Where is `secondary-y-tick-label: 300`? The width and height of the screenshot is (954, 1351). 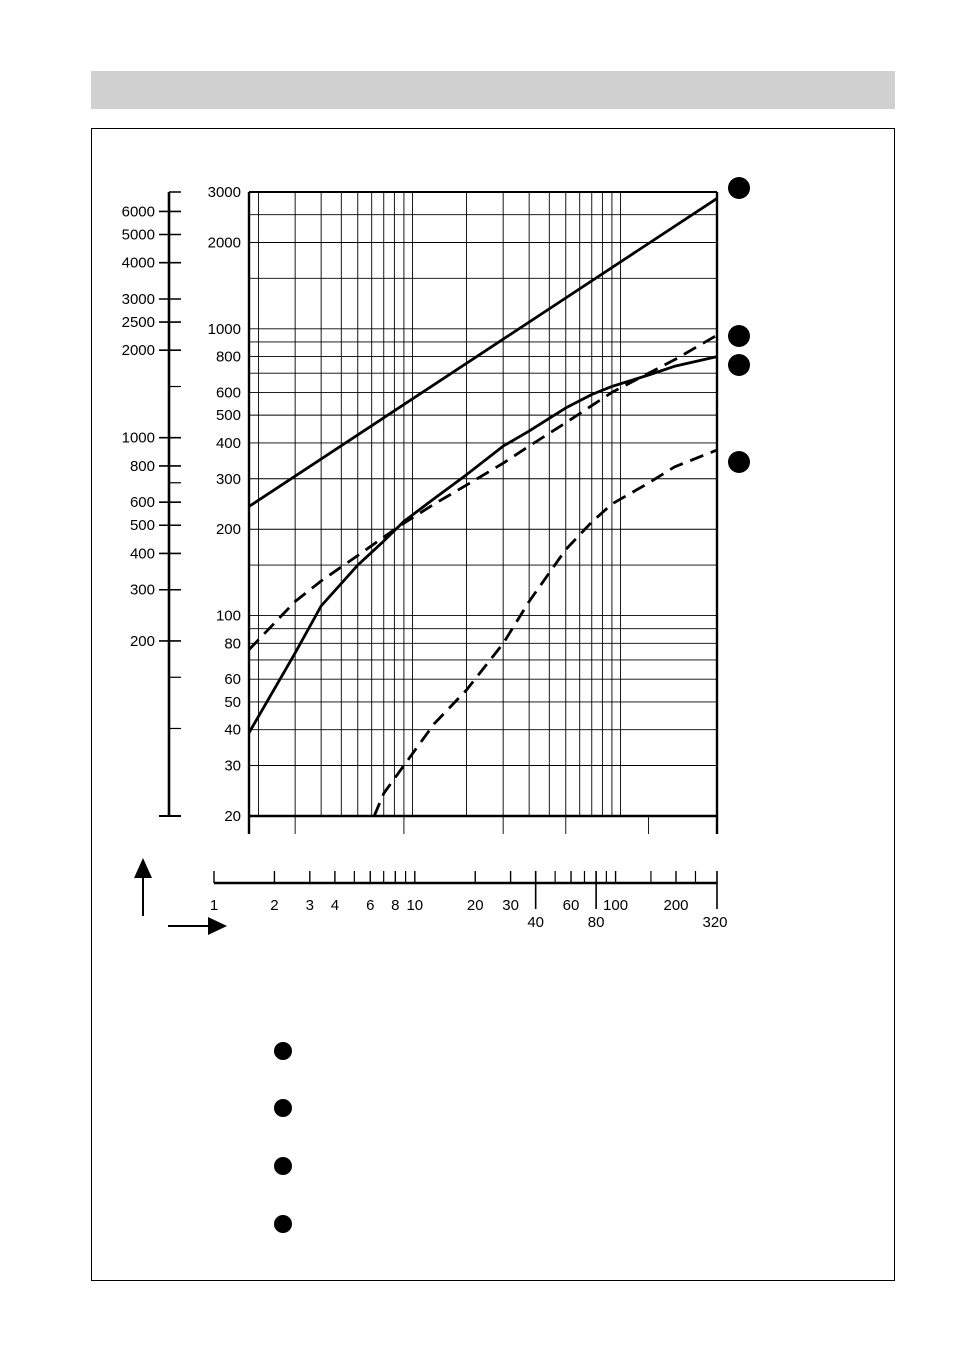 secondary-y-tick-label: 300 is located at coordinates (142, 590).